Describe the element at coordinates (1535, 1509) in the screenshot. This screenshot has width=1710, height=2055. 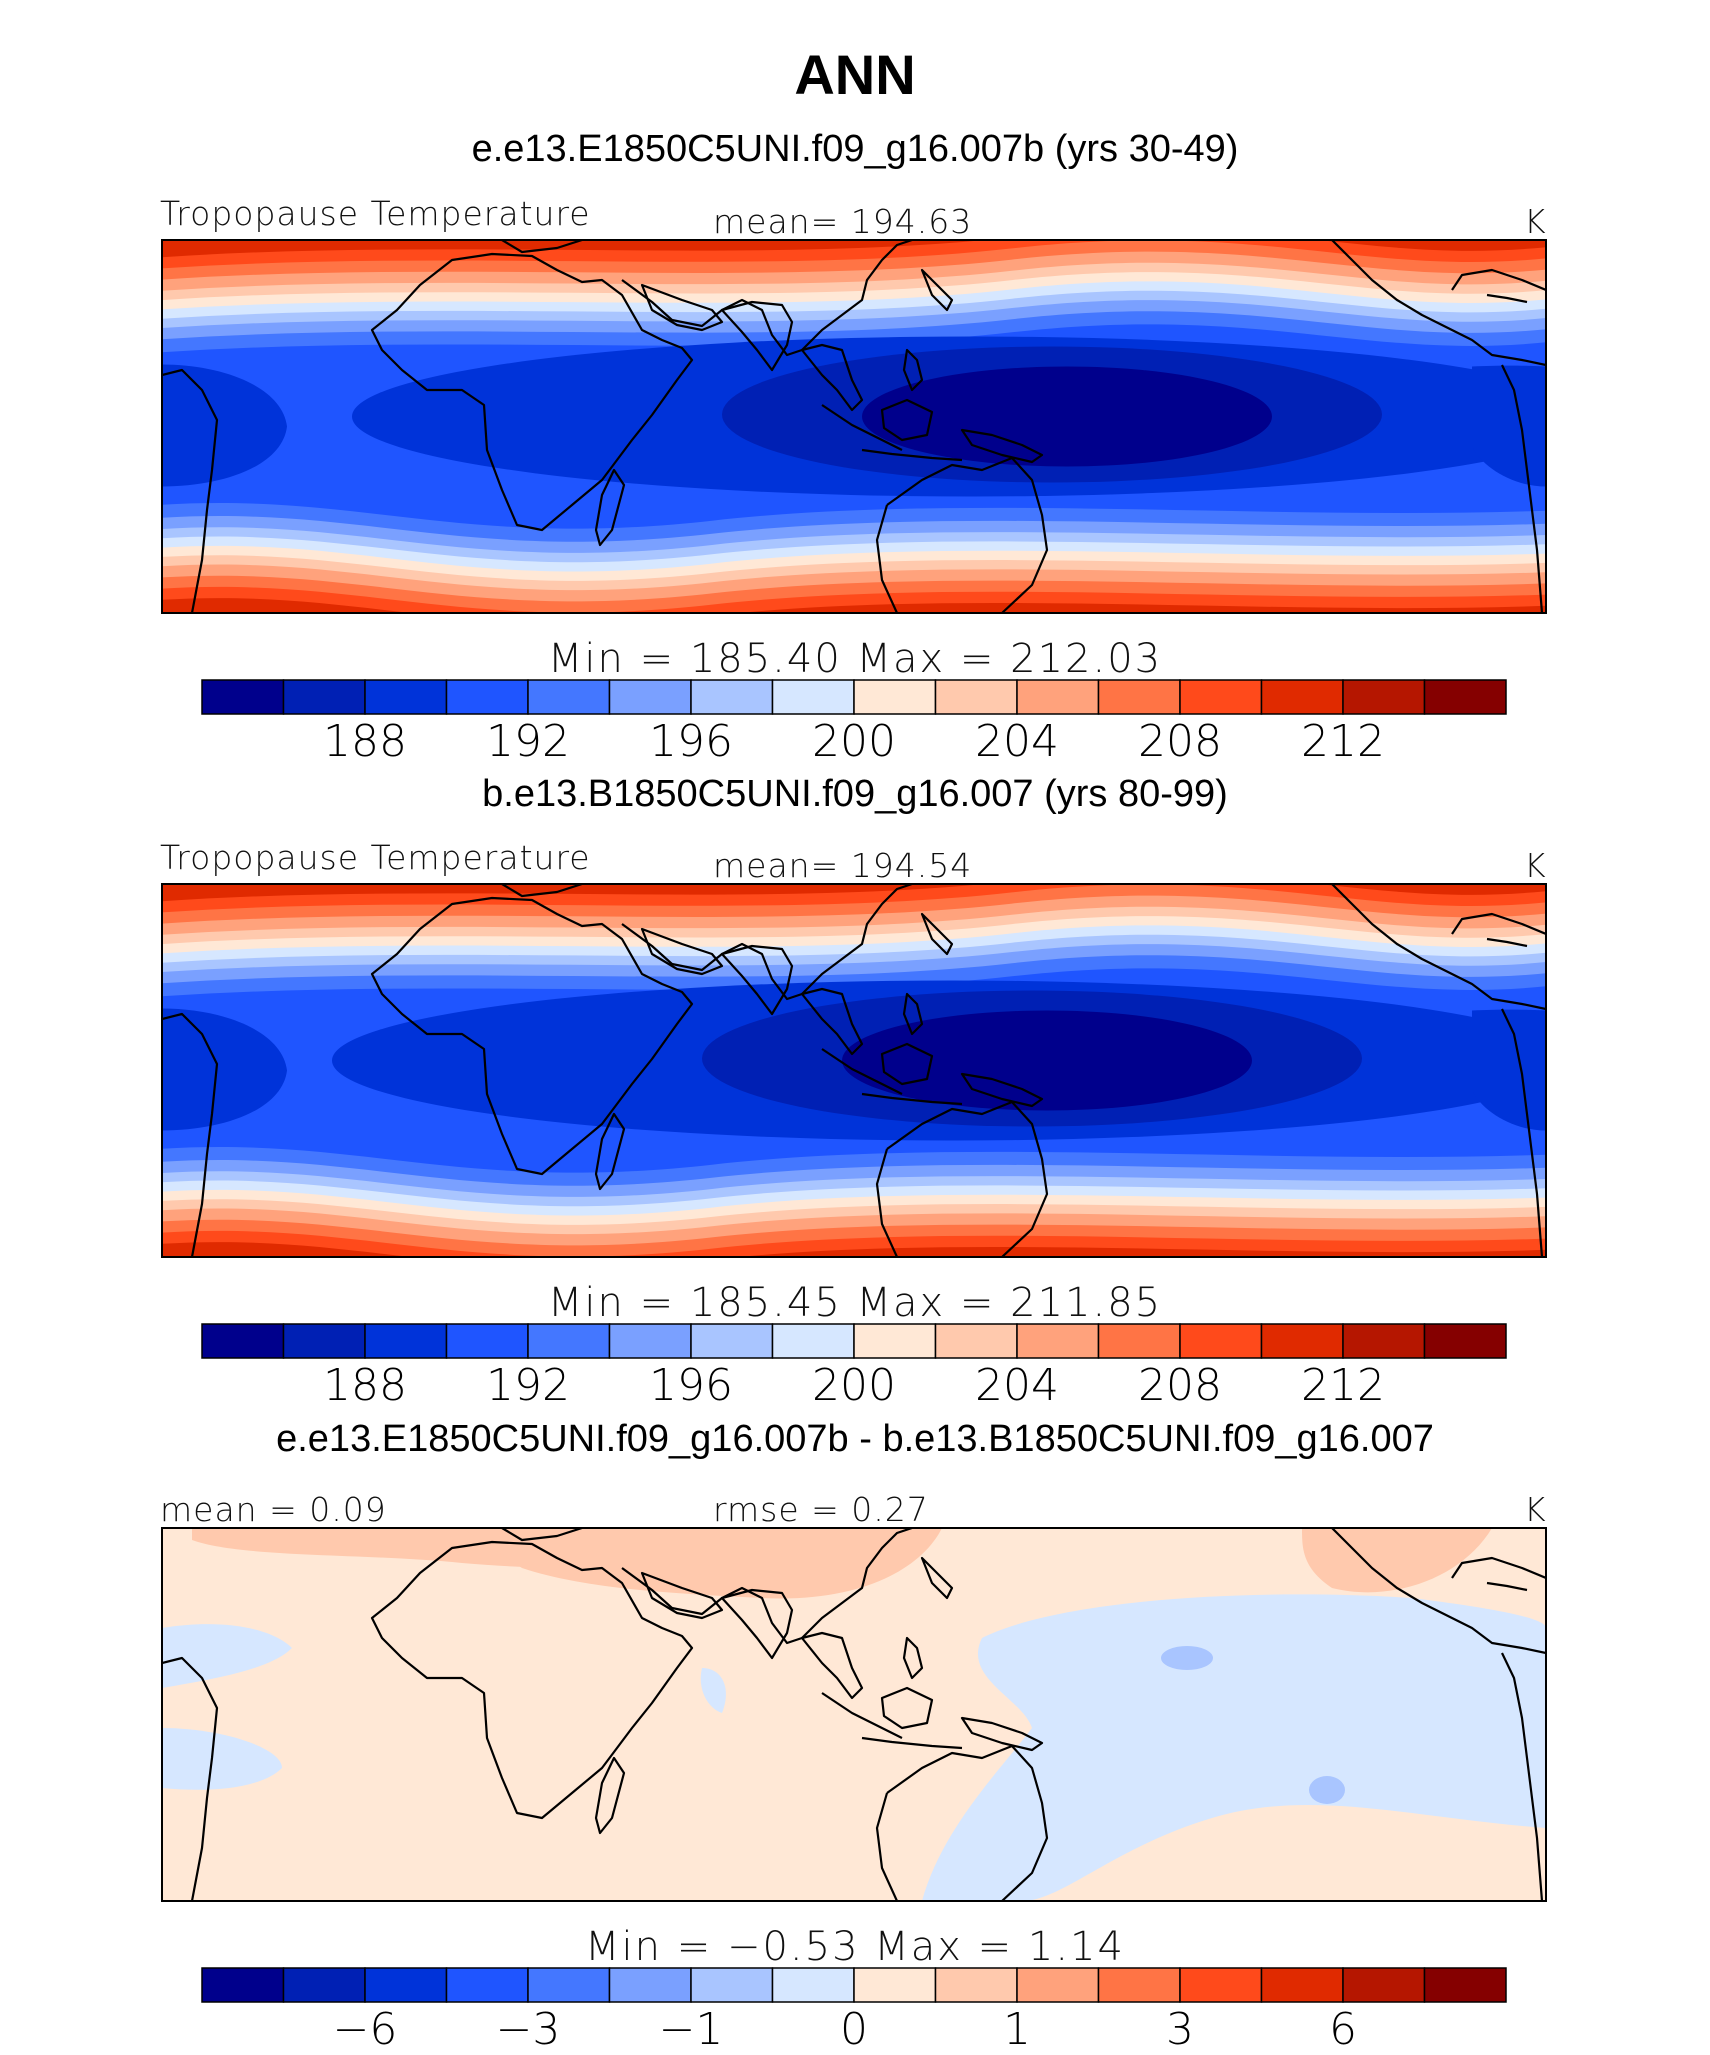
I see `panel3-units-label: K` at that location.